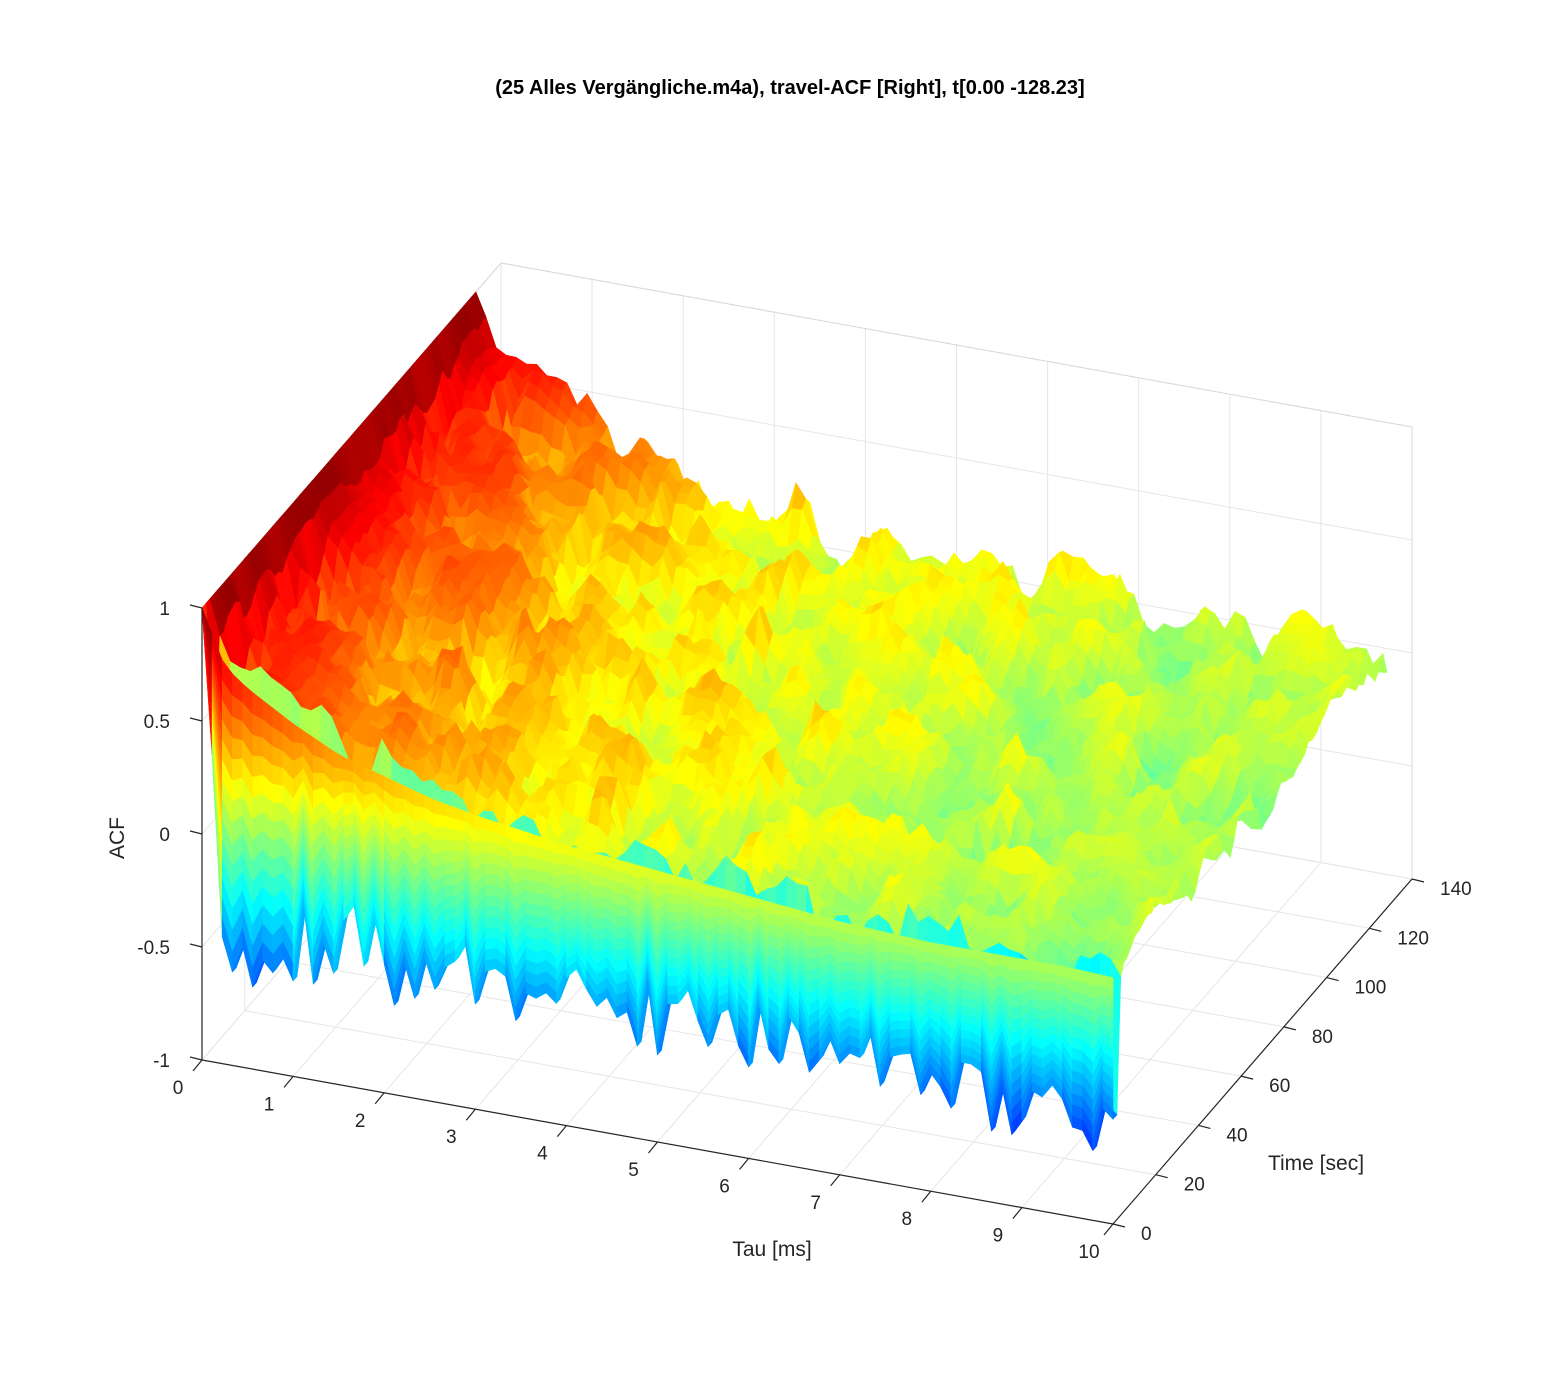 The image size is (1556, 1380). What do you see at coordinates (956, 345) in the screenshot?
I see `box-edge` at bounding box center [956, 345].